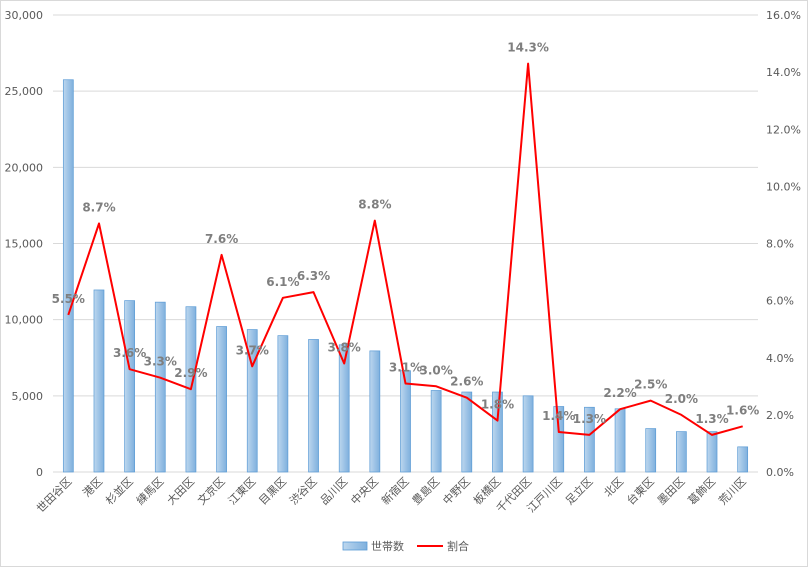 The height and width of the screenshot is (570, 808). I want to click on category-label: 豊島区, so click(425, 490).